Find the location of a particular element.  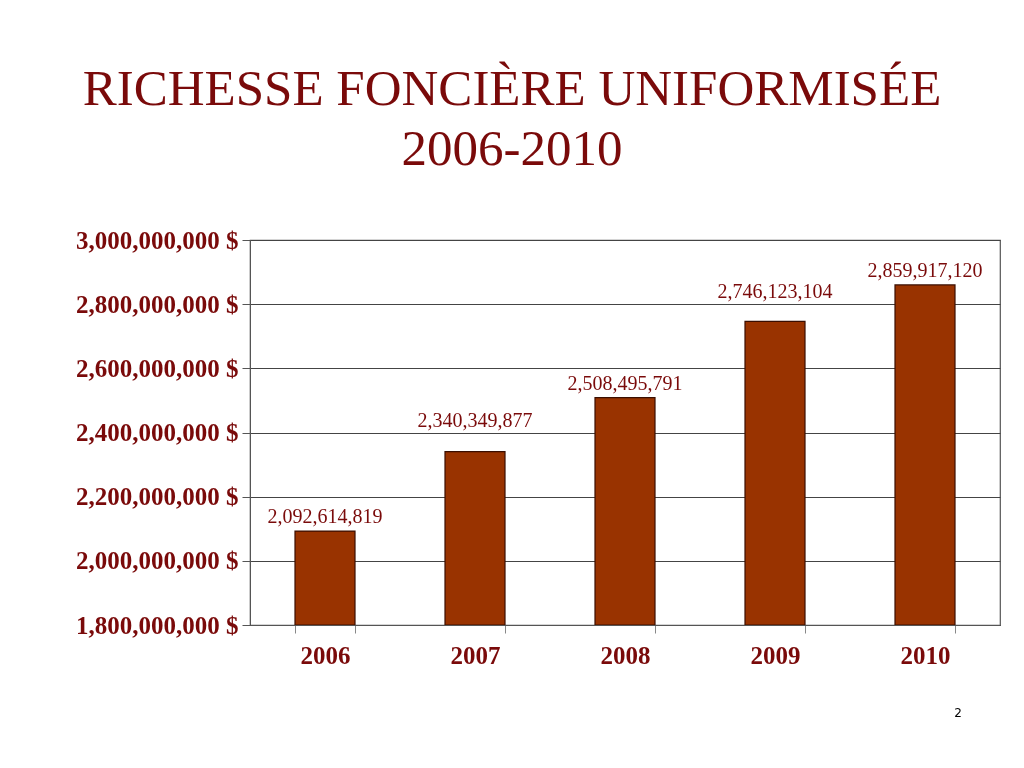

y-tick-label: 2,800,000,000 $ is located at coordinates (157, 304).